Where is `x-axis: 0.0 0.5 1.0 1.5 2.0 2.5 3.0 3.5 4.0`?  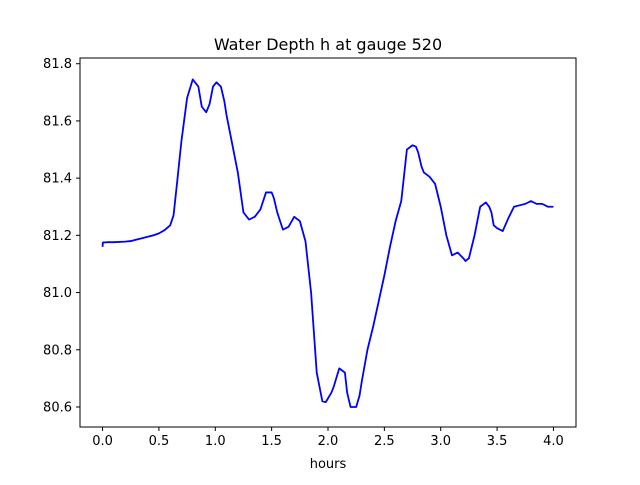
x-axis: 0.0 0.5 1.0 1.5 2.0 2.5 3.0 3.5 4.0 is located at coordinates (328, 438).